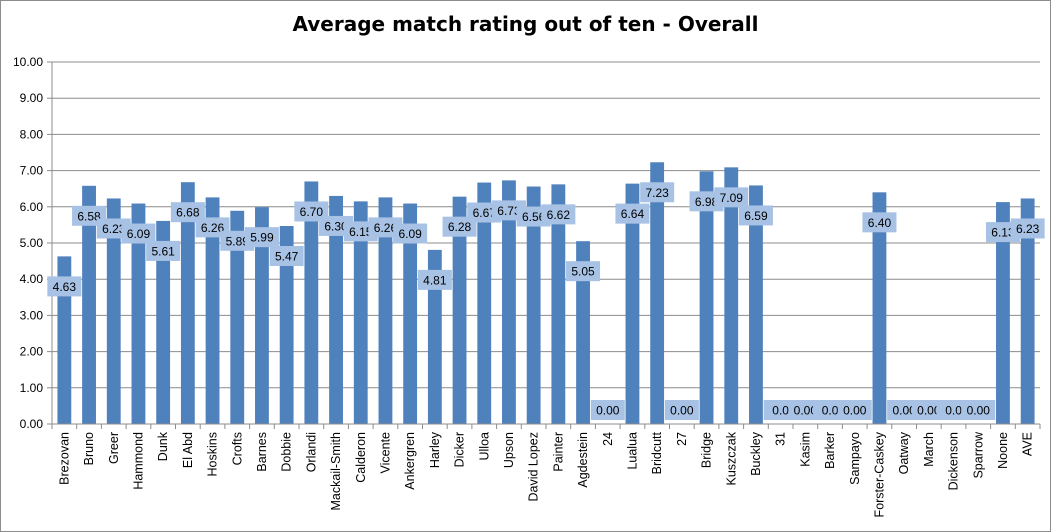  What do you see at coordinates (1028, 444) in the screenshot?
I see `x-tick-label: AVE` at bounding box center [1028, 444].